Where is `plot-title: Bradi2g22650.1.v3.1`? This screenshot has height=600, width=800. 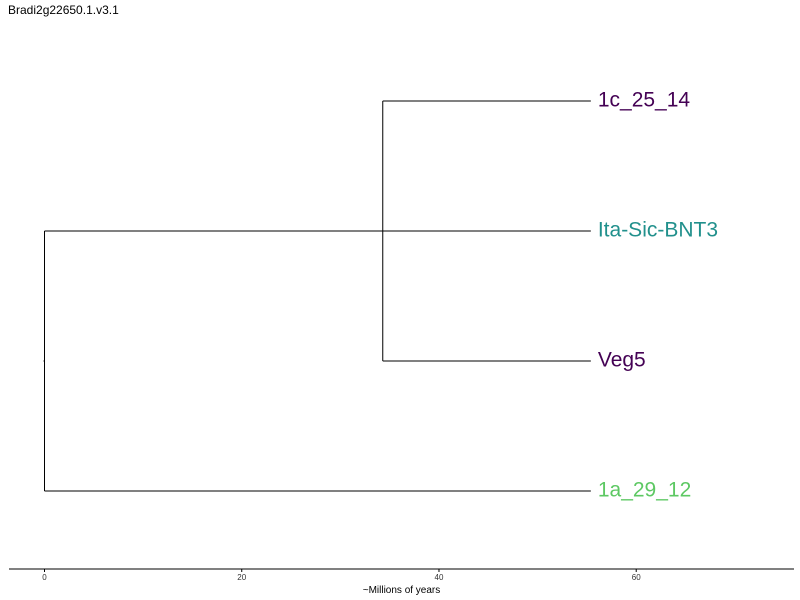
plot-title: Bradi2g22650.1.v3.1 is located at coordinates (63, 10).